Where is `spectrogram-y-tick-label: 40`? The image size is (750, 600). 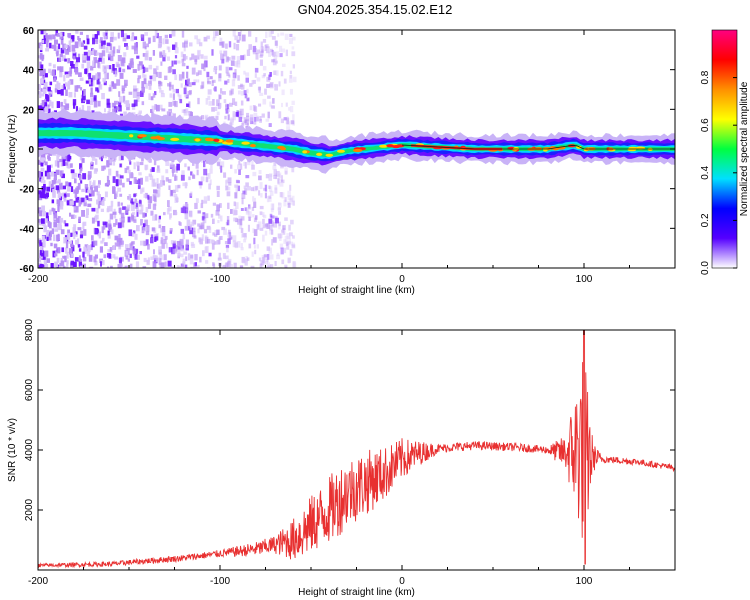 spectrogram-y-tick-label: 40 is located at coordinates (29, 71).